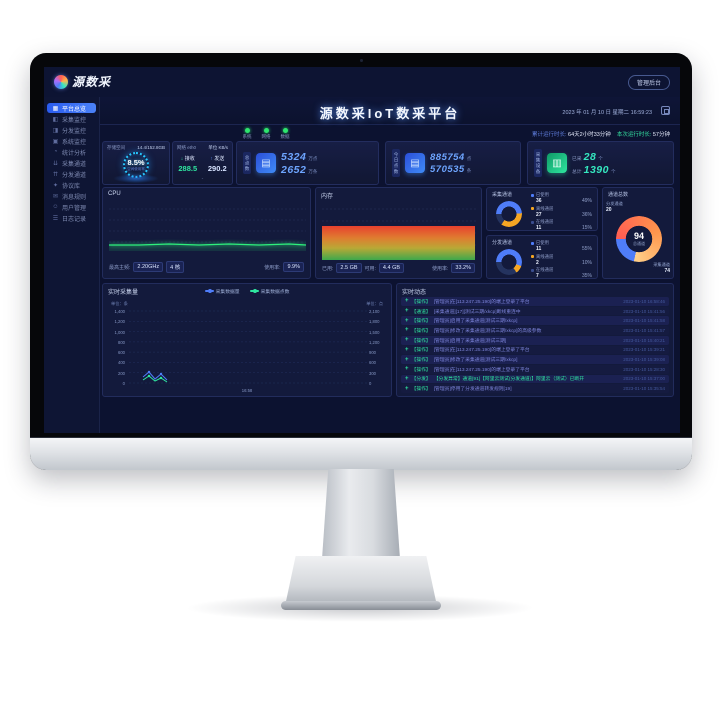 The width and height of the screenshot is (721, 721). Describe the element at coordinates (182, 159) in the screenshot. I see `down-arrow-icon: ↓` at that location.